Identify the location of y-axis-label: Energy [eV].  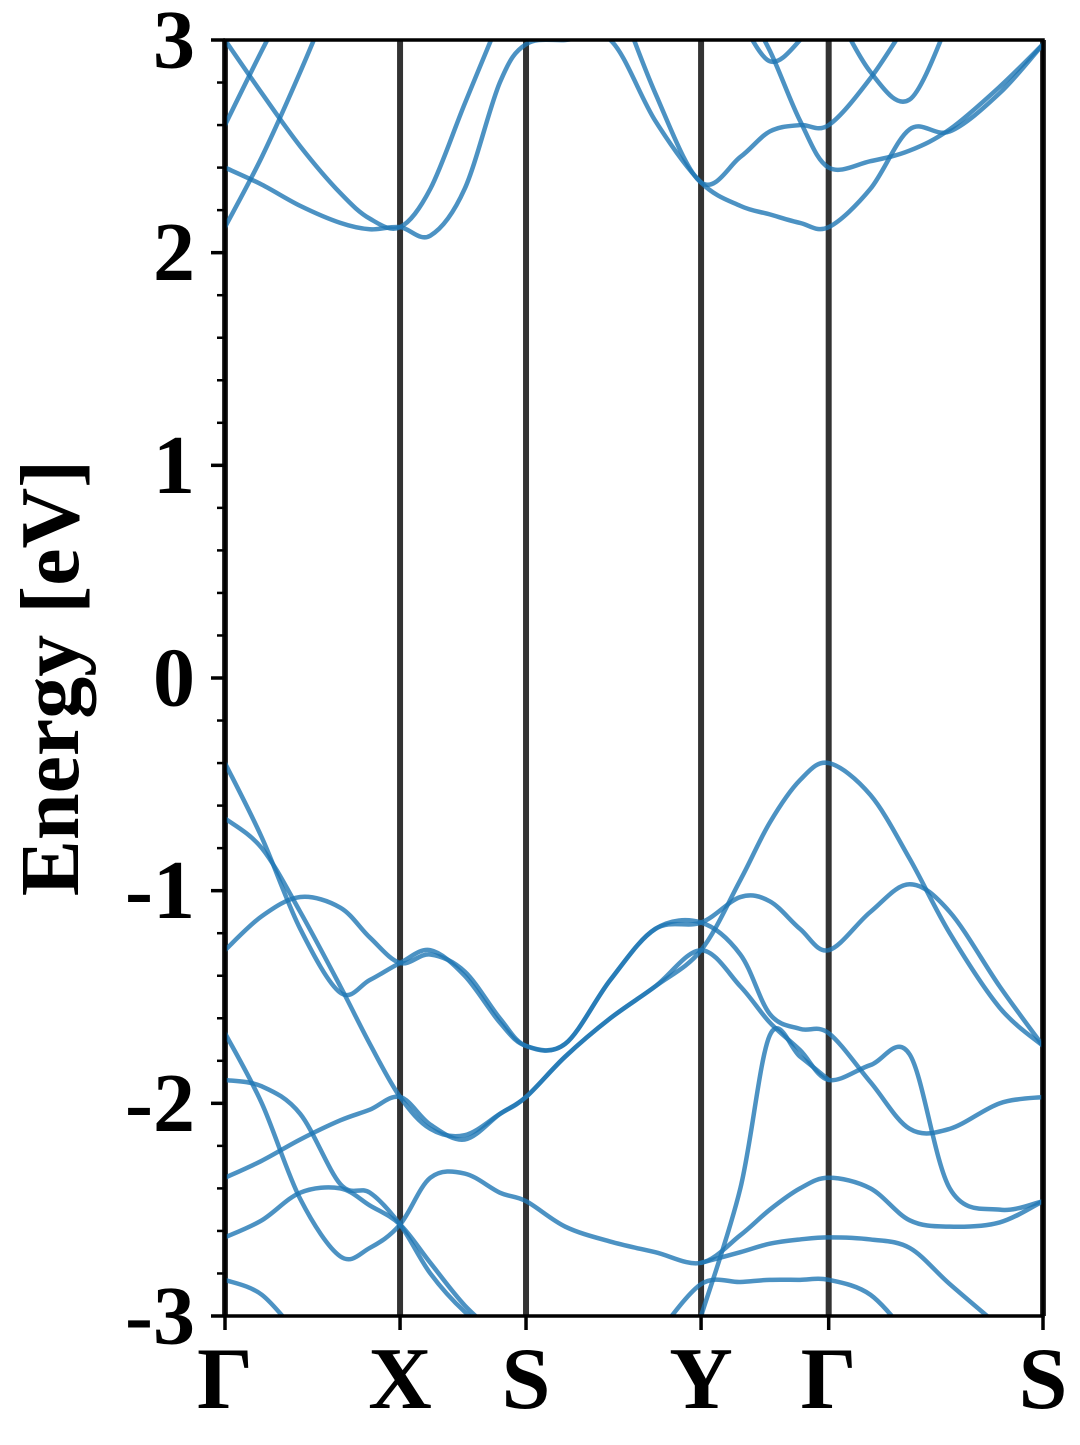
(50, 678).